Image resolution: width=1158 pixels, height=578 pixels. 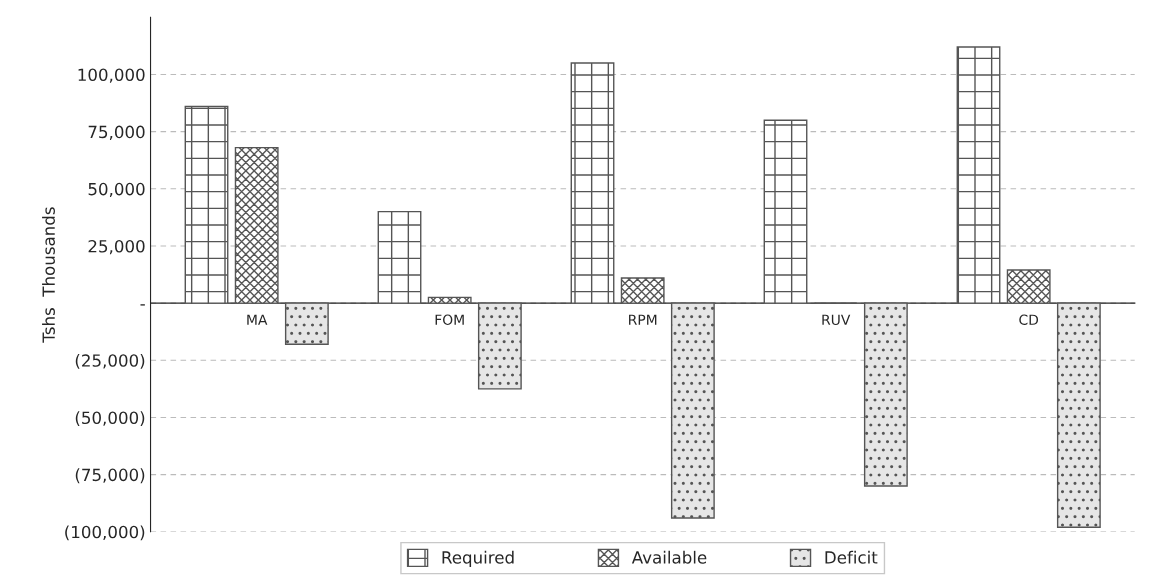 I want to click on y-tick-label: (100,000), so click(x=105, y=533).